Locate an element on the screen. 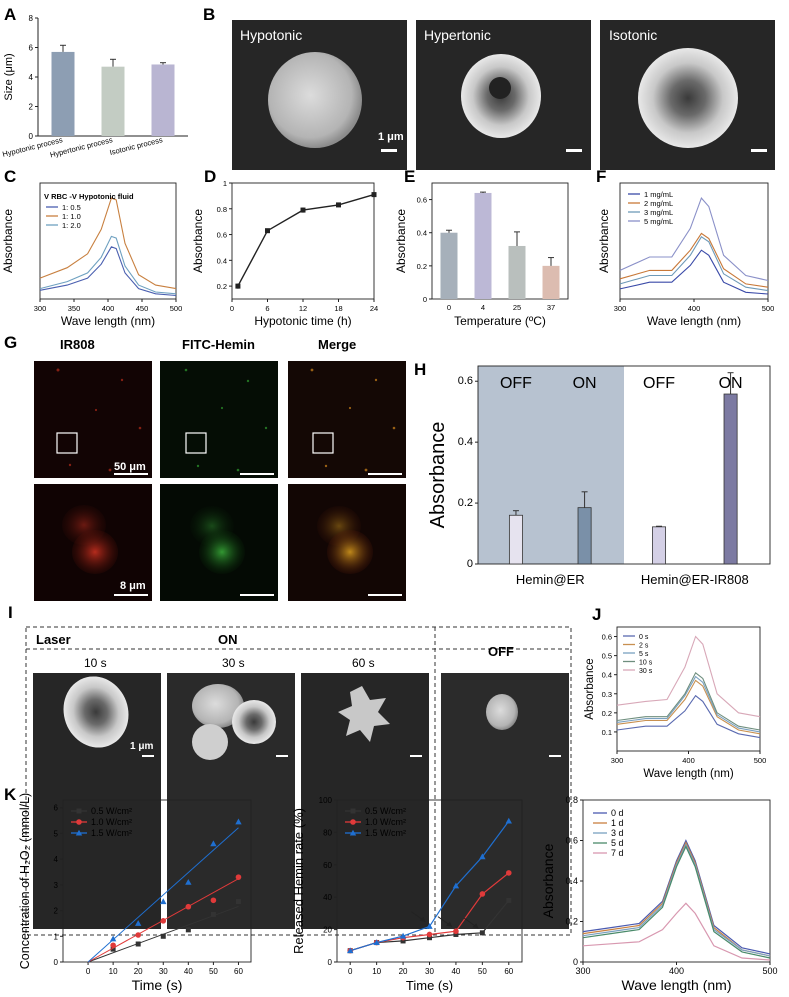 This screenshot has height=997, width=789. y-axis-label: Concentration of H₂O₂ (mmol/L) is located at coordinates (25, 881).